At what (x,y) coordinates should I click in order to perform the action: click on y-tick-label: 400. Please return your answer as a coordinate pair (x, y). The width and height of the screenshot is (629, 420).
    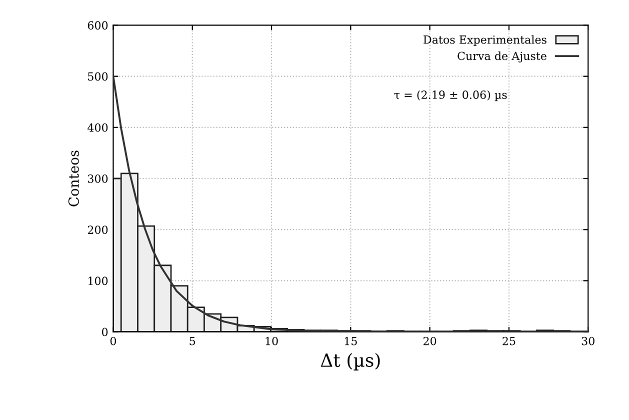
    Looking at the image, I should click on (97, 127).